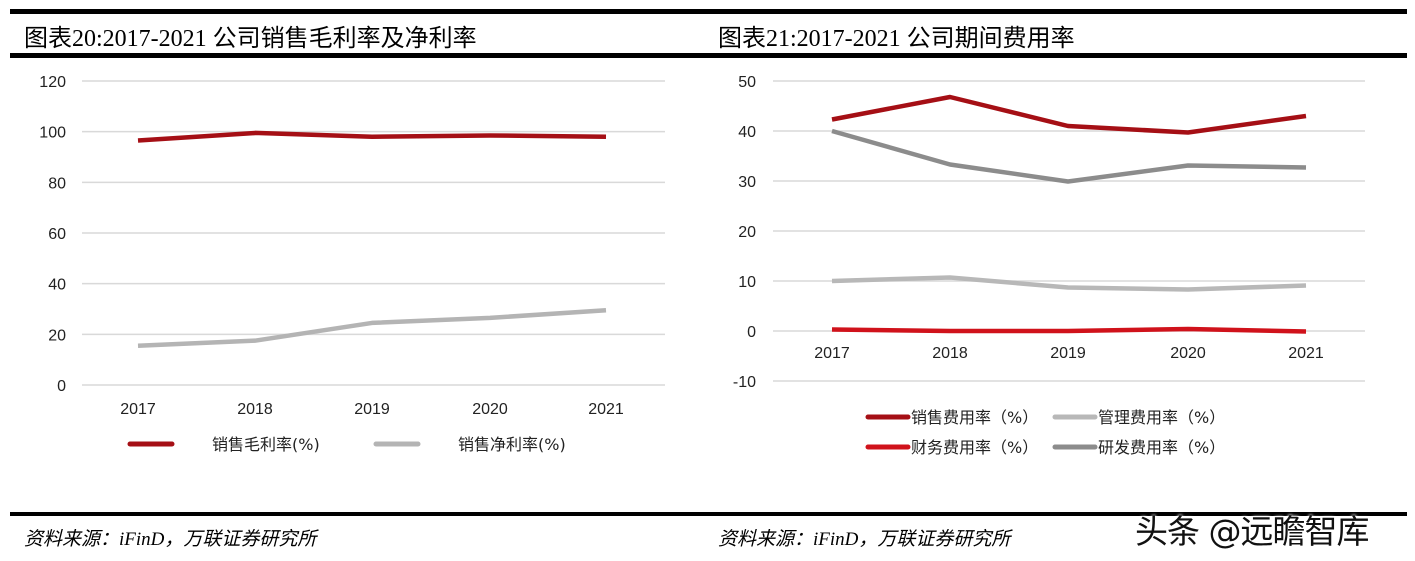 The image size is (1415, 561). I want to click on left-source-note: 资料来源：iFinD，万联证券研究所, so click(170, 539).